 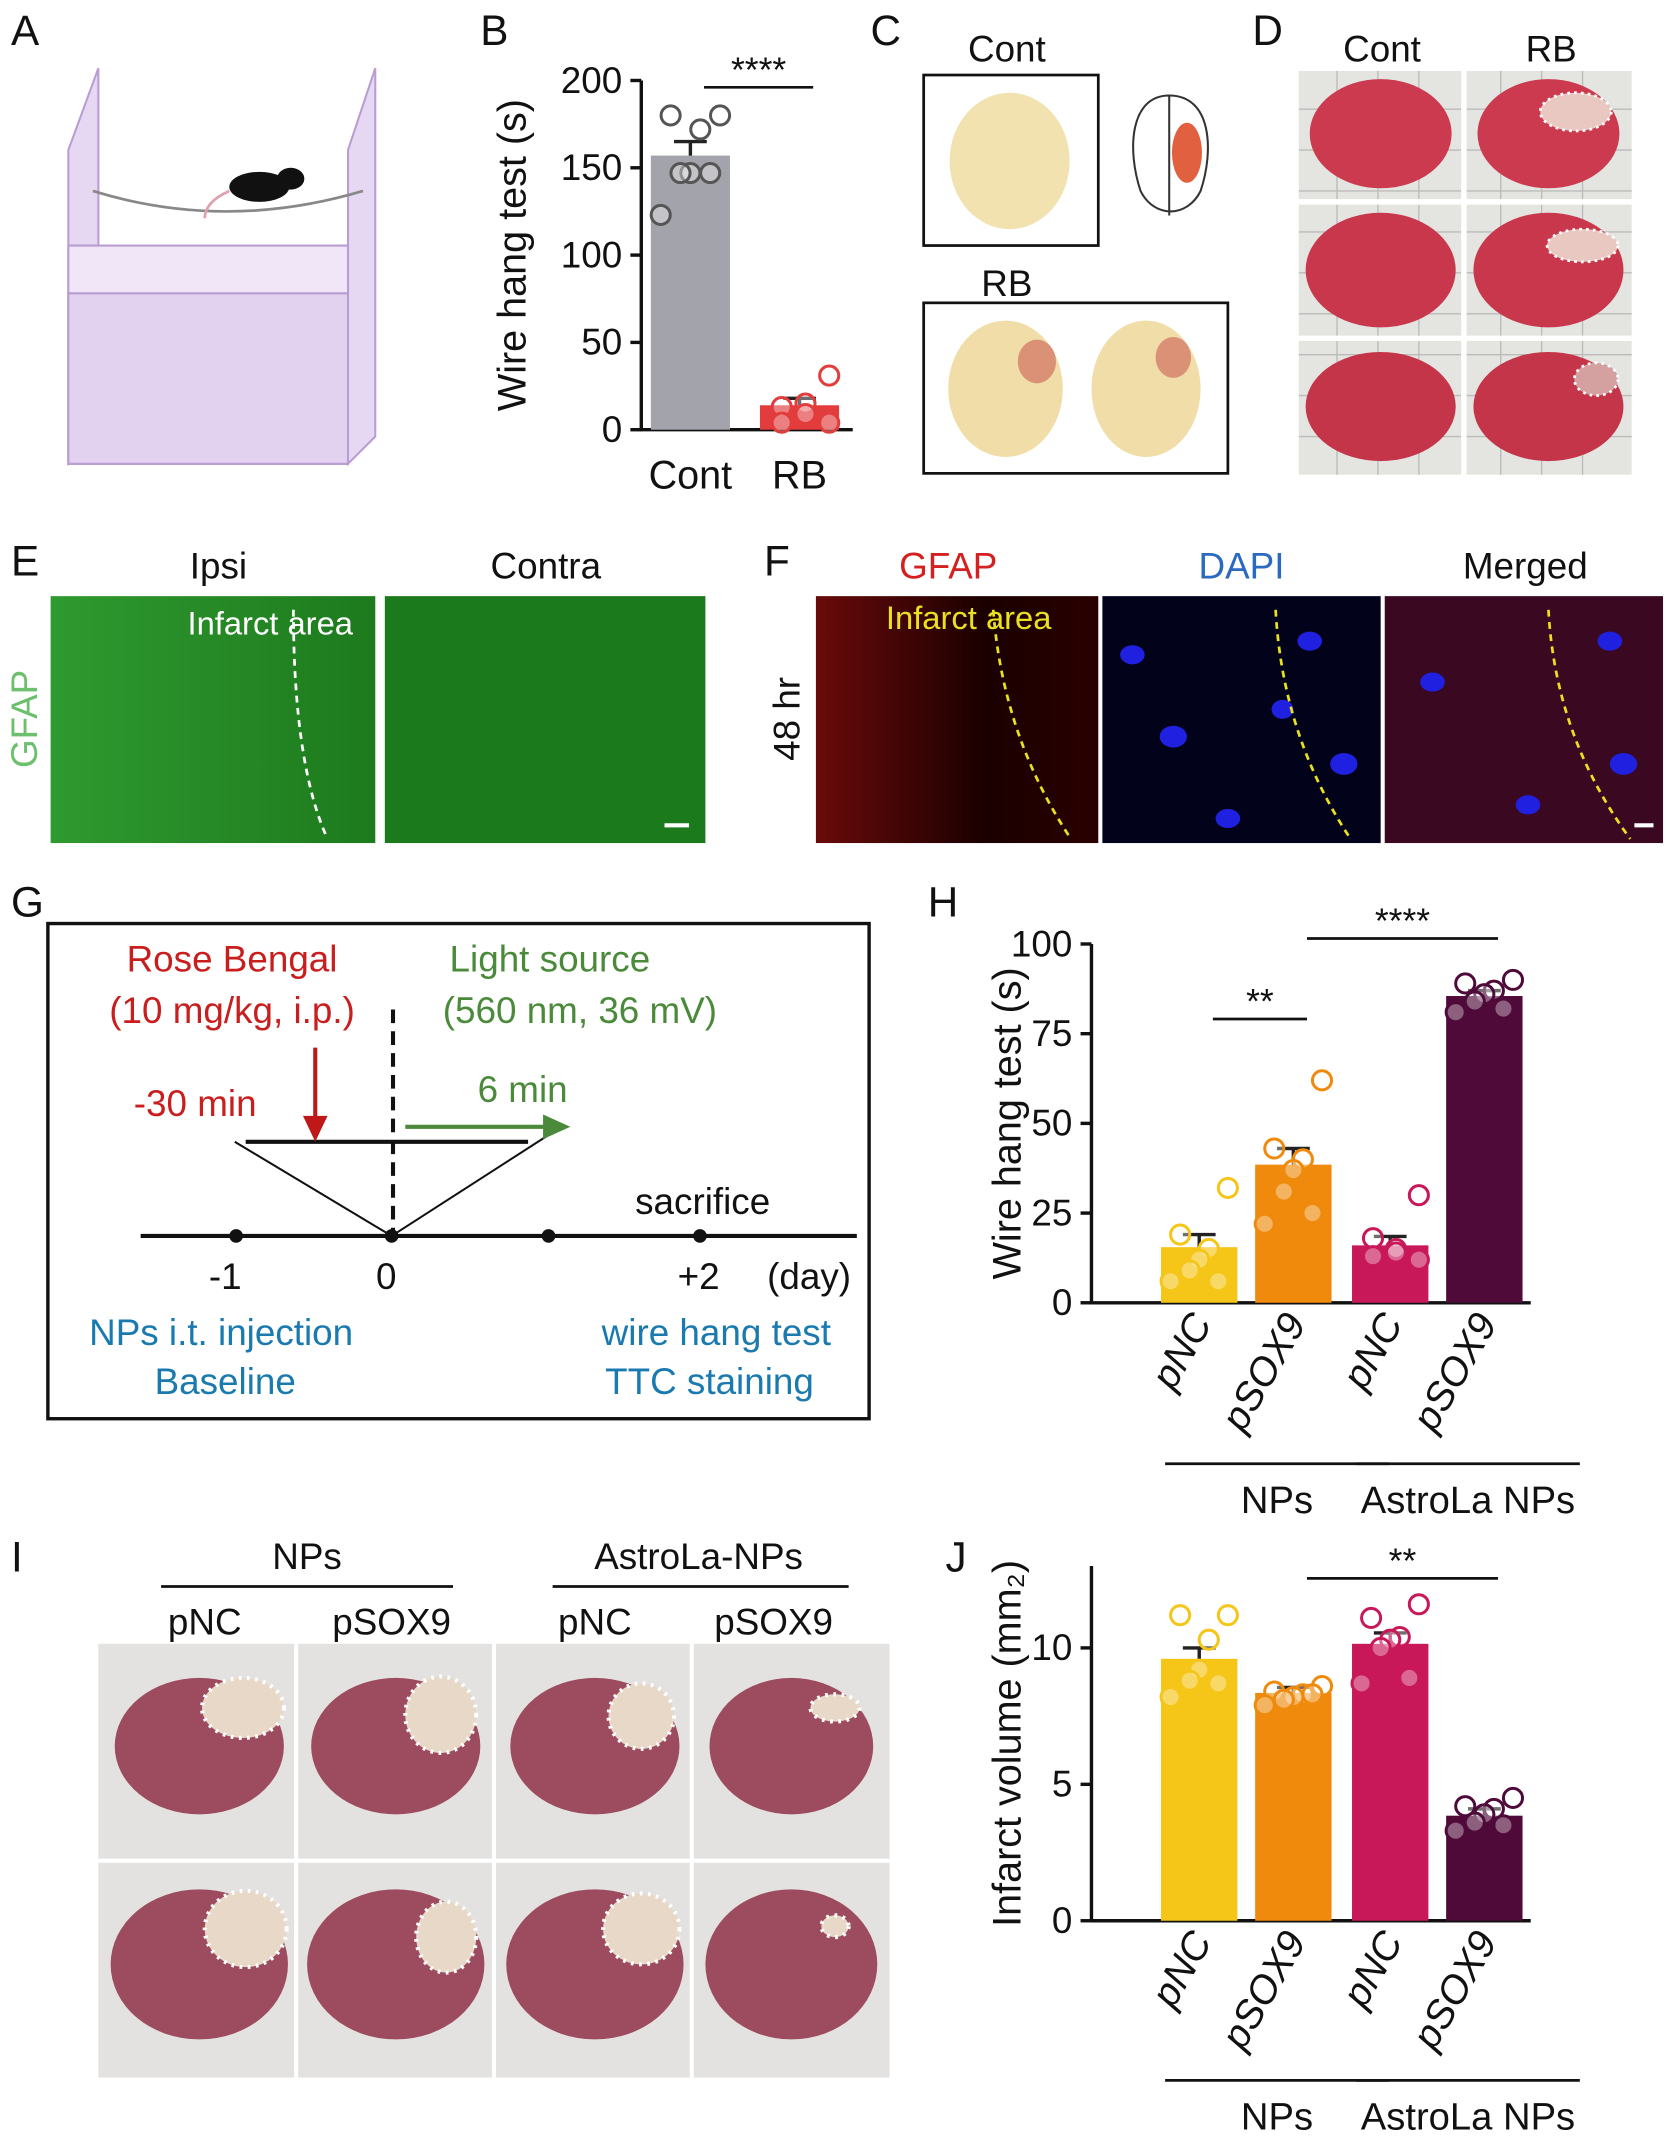 What do you see at coordinates (809, 1276) in the screenshot?
I see `day-unit: (day)` at bounding box center [809, 1276].